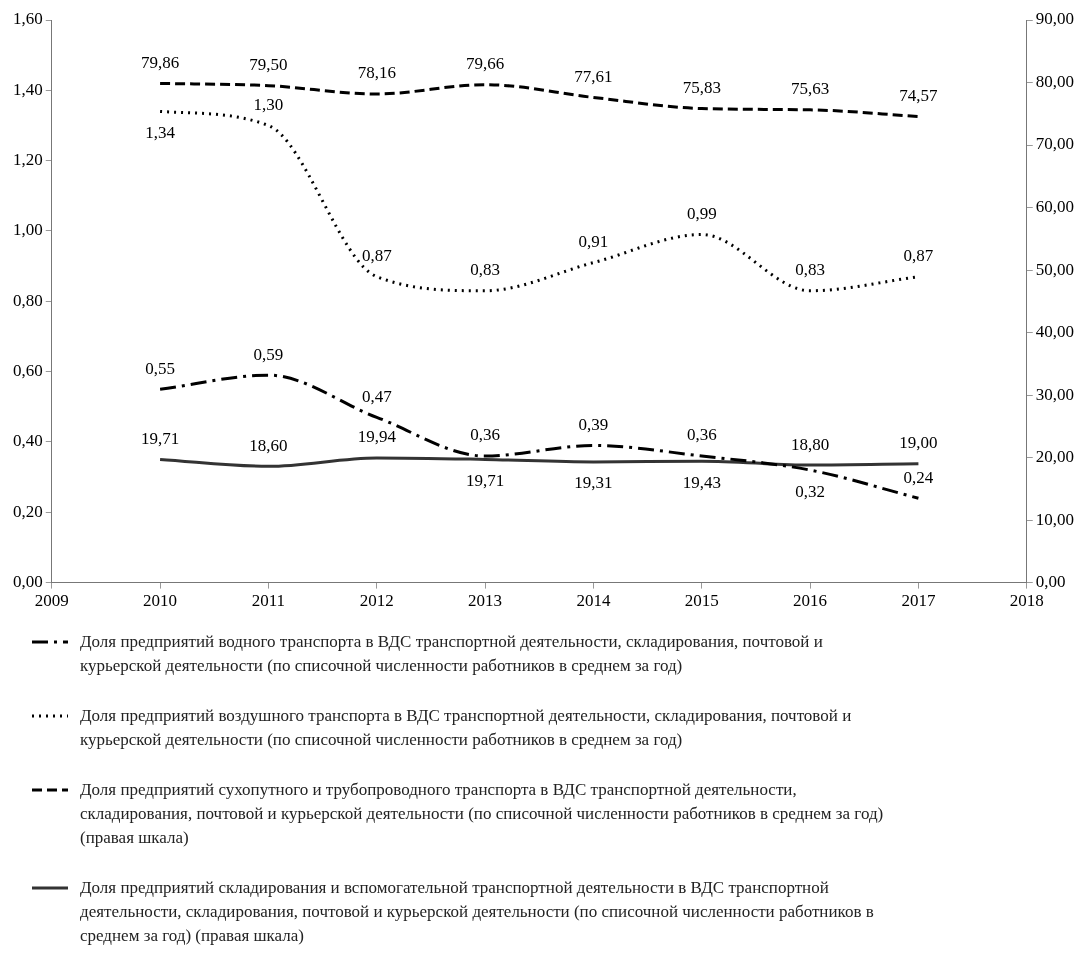 Image resolution: width=1087 pixels, height=968 pixels. I want to click on data-label: 0,99, so click(701, 213).